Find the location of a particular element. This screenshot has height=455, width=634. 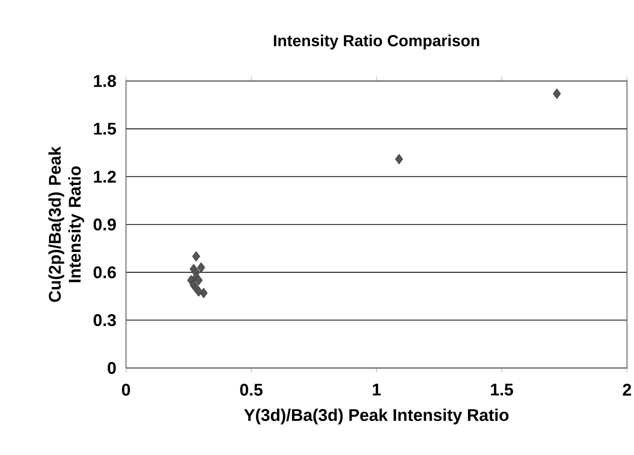

y-tick-label: 1.8 is located at coordinates (105, 80).